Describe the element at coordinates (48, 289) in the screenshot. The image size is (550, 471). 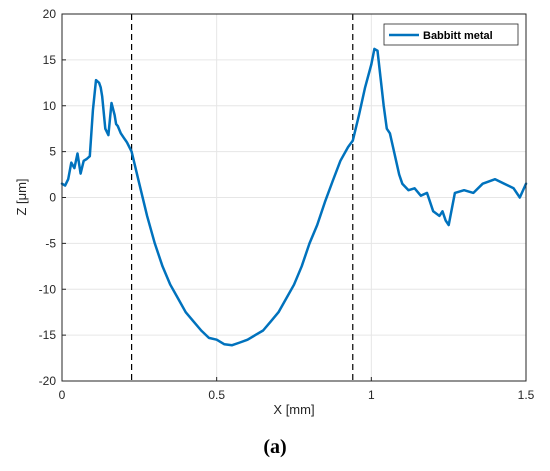
I see `y-tick-label: -10` at that location.